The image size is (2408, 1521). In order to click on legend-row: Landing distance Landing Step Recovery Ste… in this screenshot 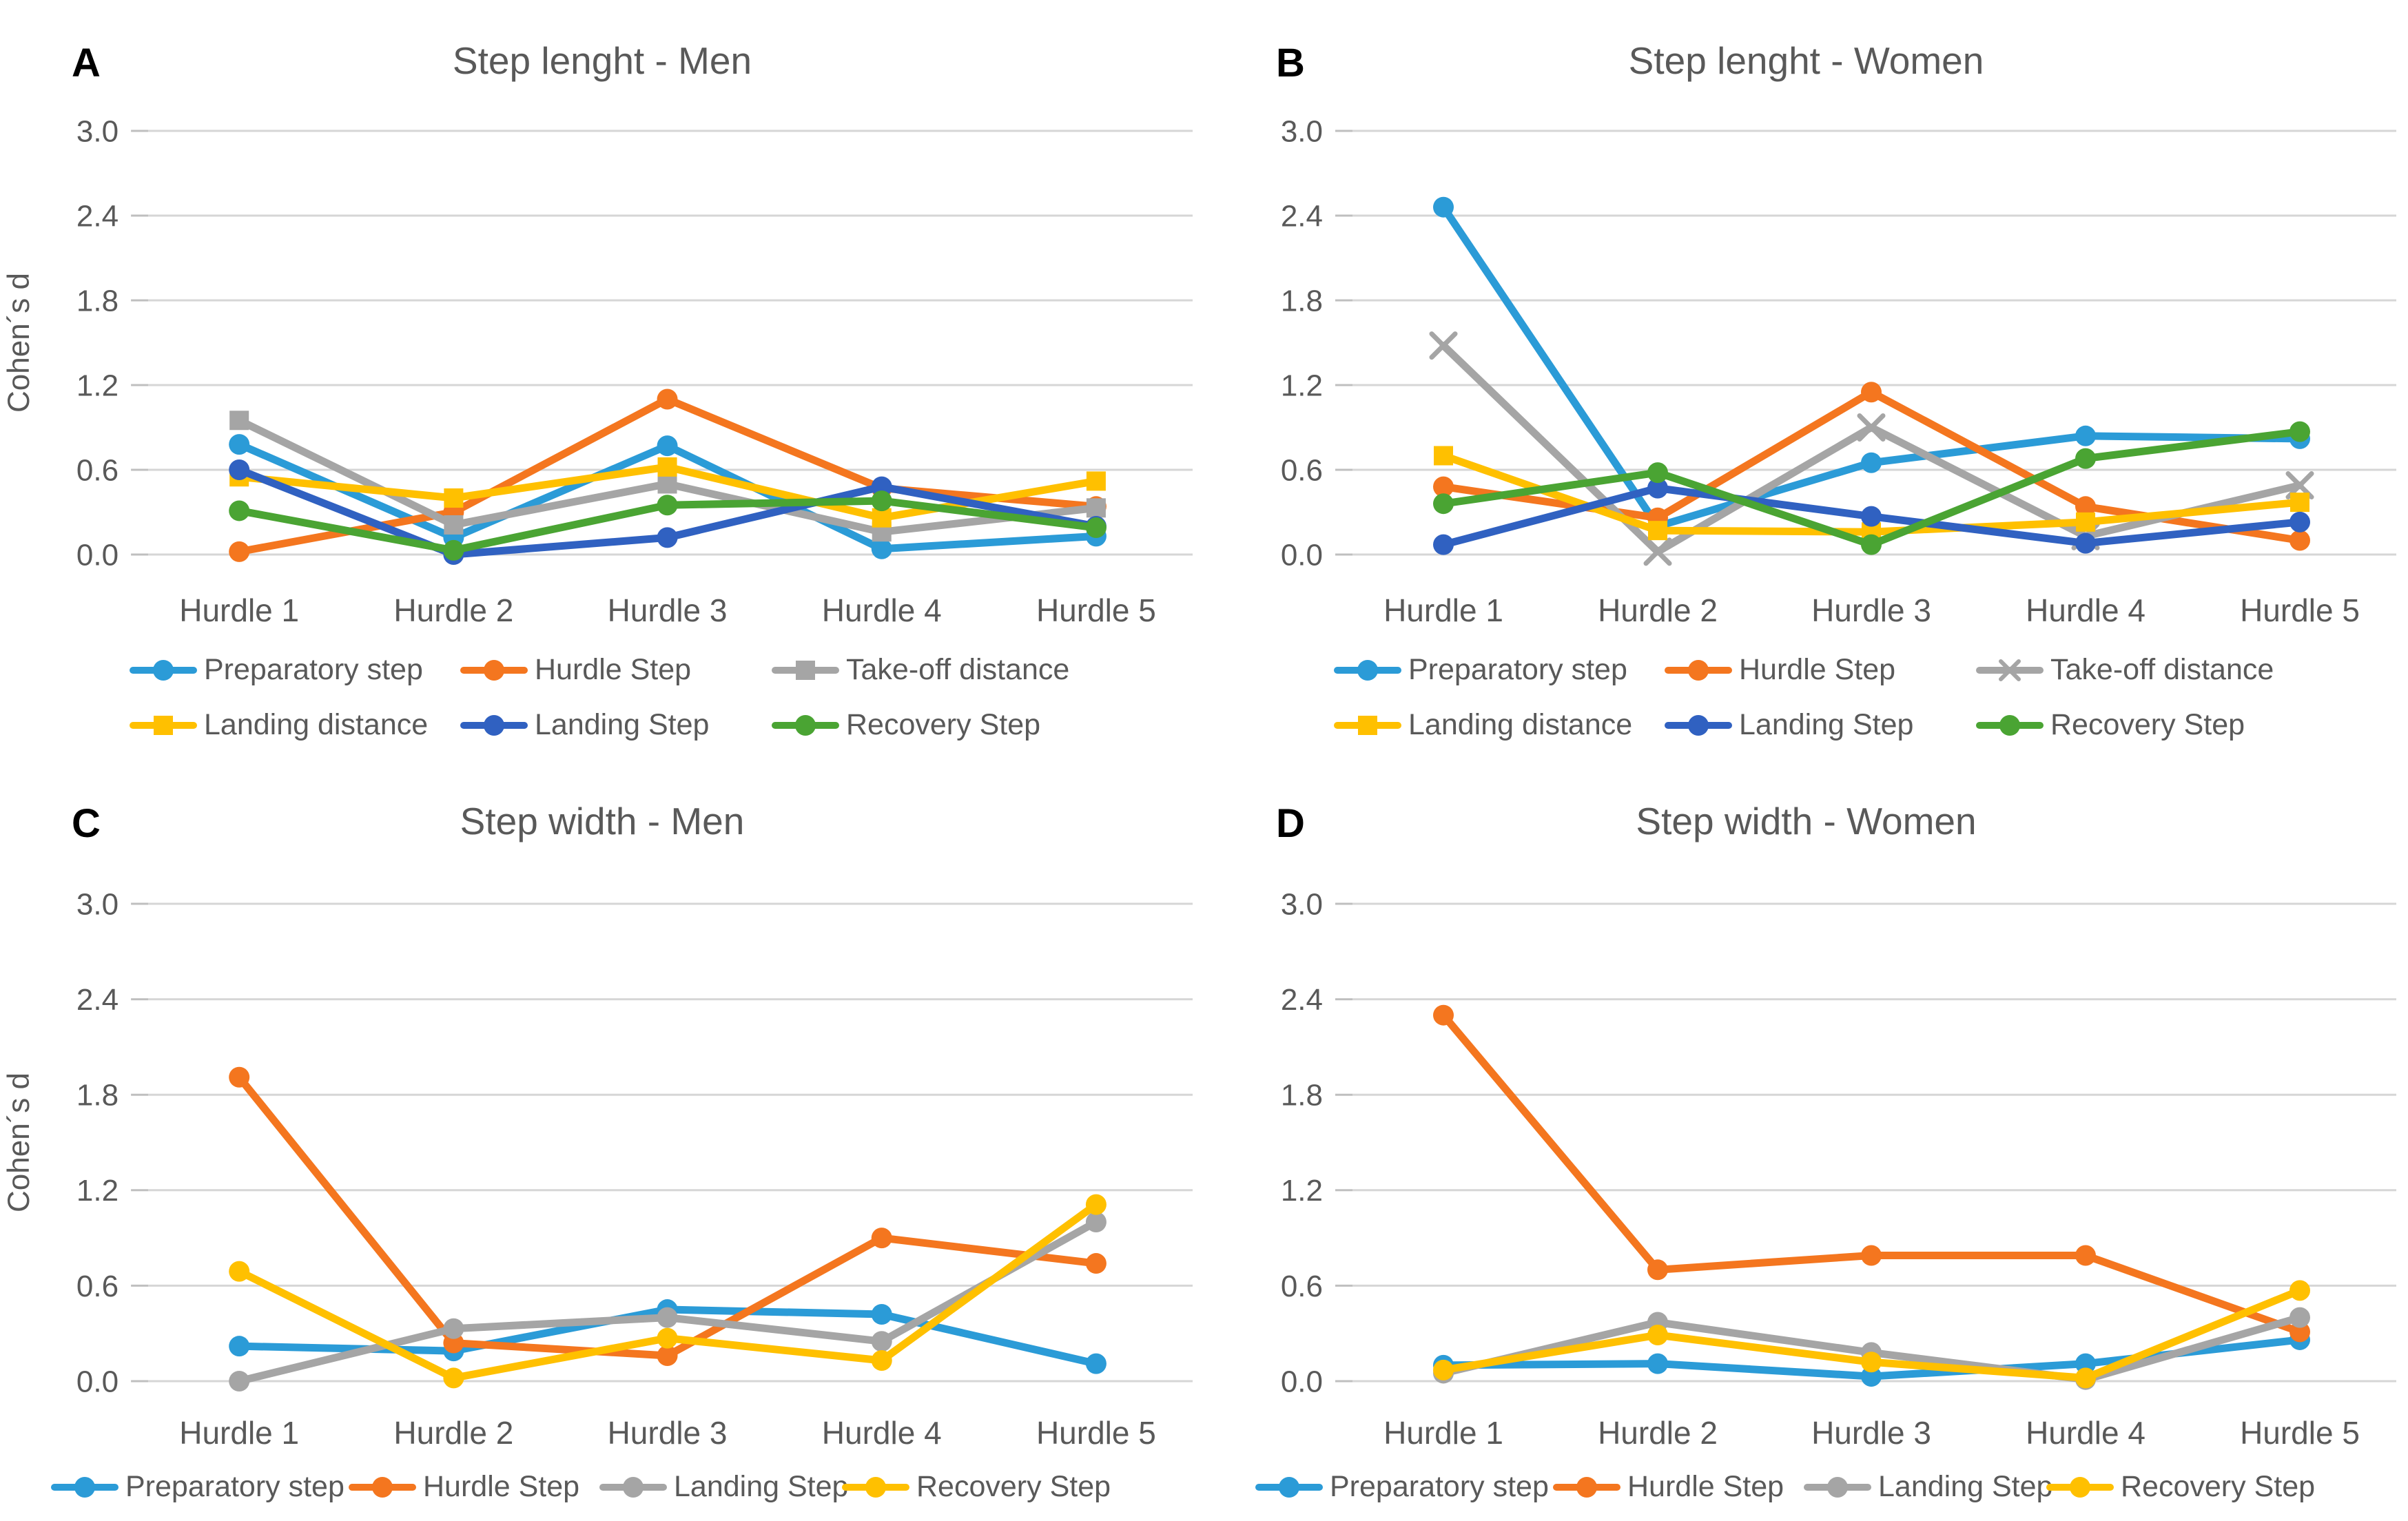, I will do `click(1806, 725)`.